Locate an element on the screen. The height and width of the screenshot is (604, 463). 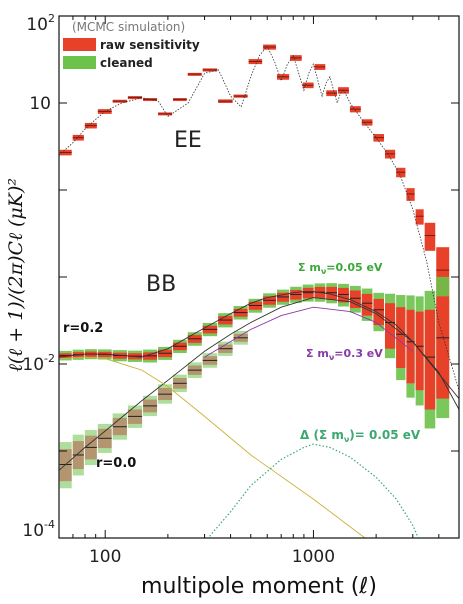
legend-label-cleaned: cleaned is located at coordinates (126, 63).